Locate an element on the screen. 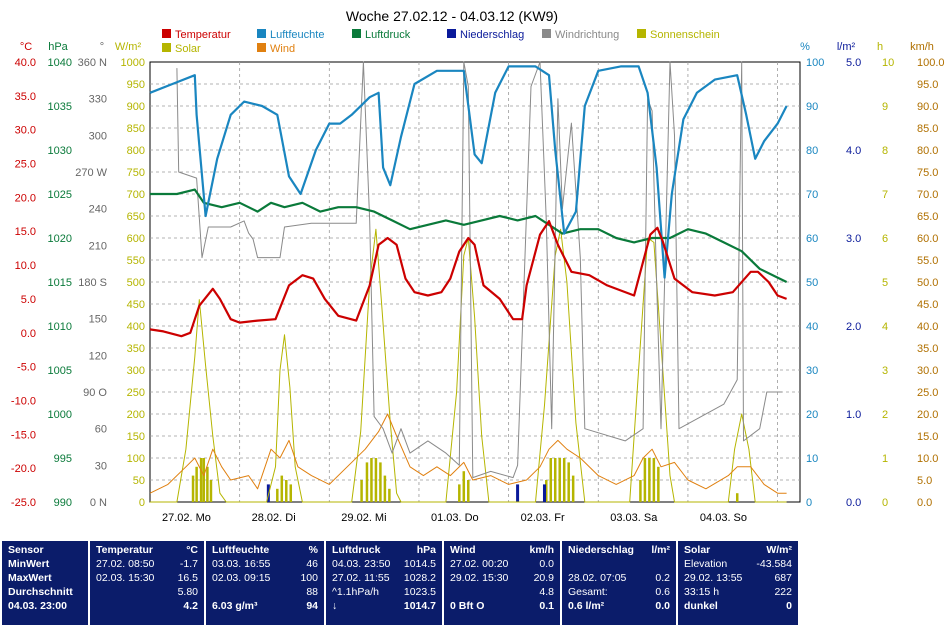 This screenshot has width=950, height=625. axis-tick-label: 1 is located at coordinates (885, 459).